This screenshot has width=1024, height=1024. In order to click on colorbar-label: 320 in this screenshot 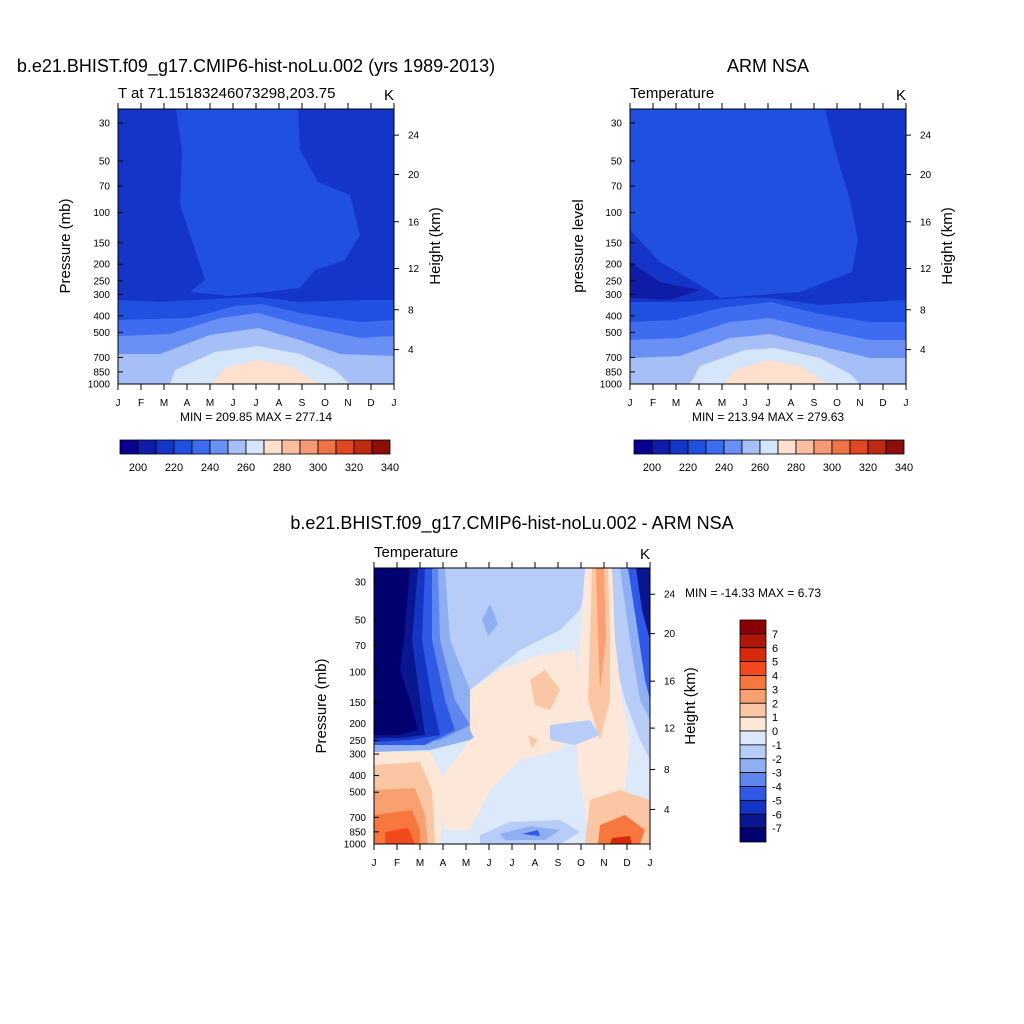, I will do `click(868, 468)`.